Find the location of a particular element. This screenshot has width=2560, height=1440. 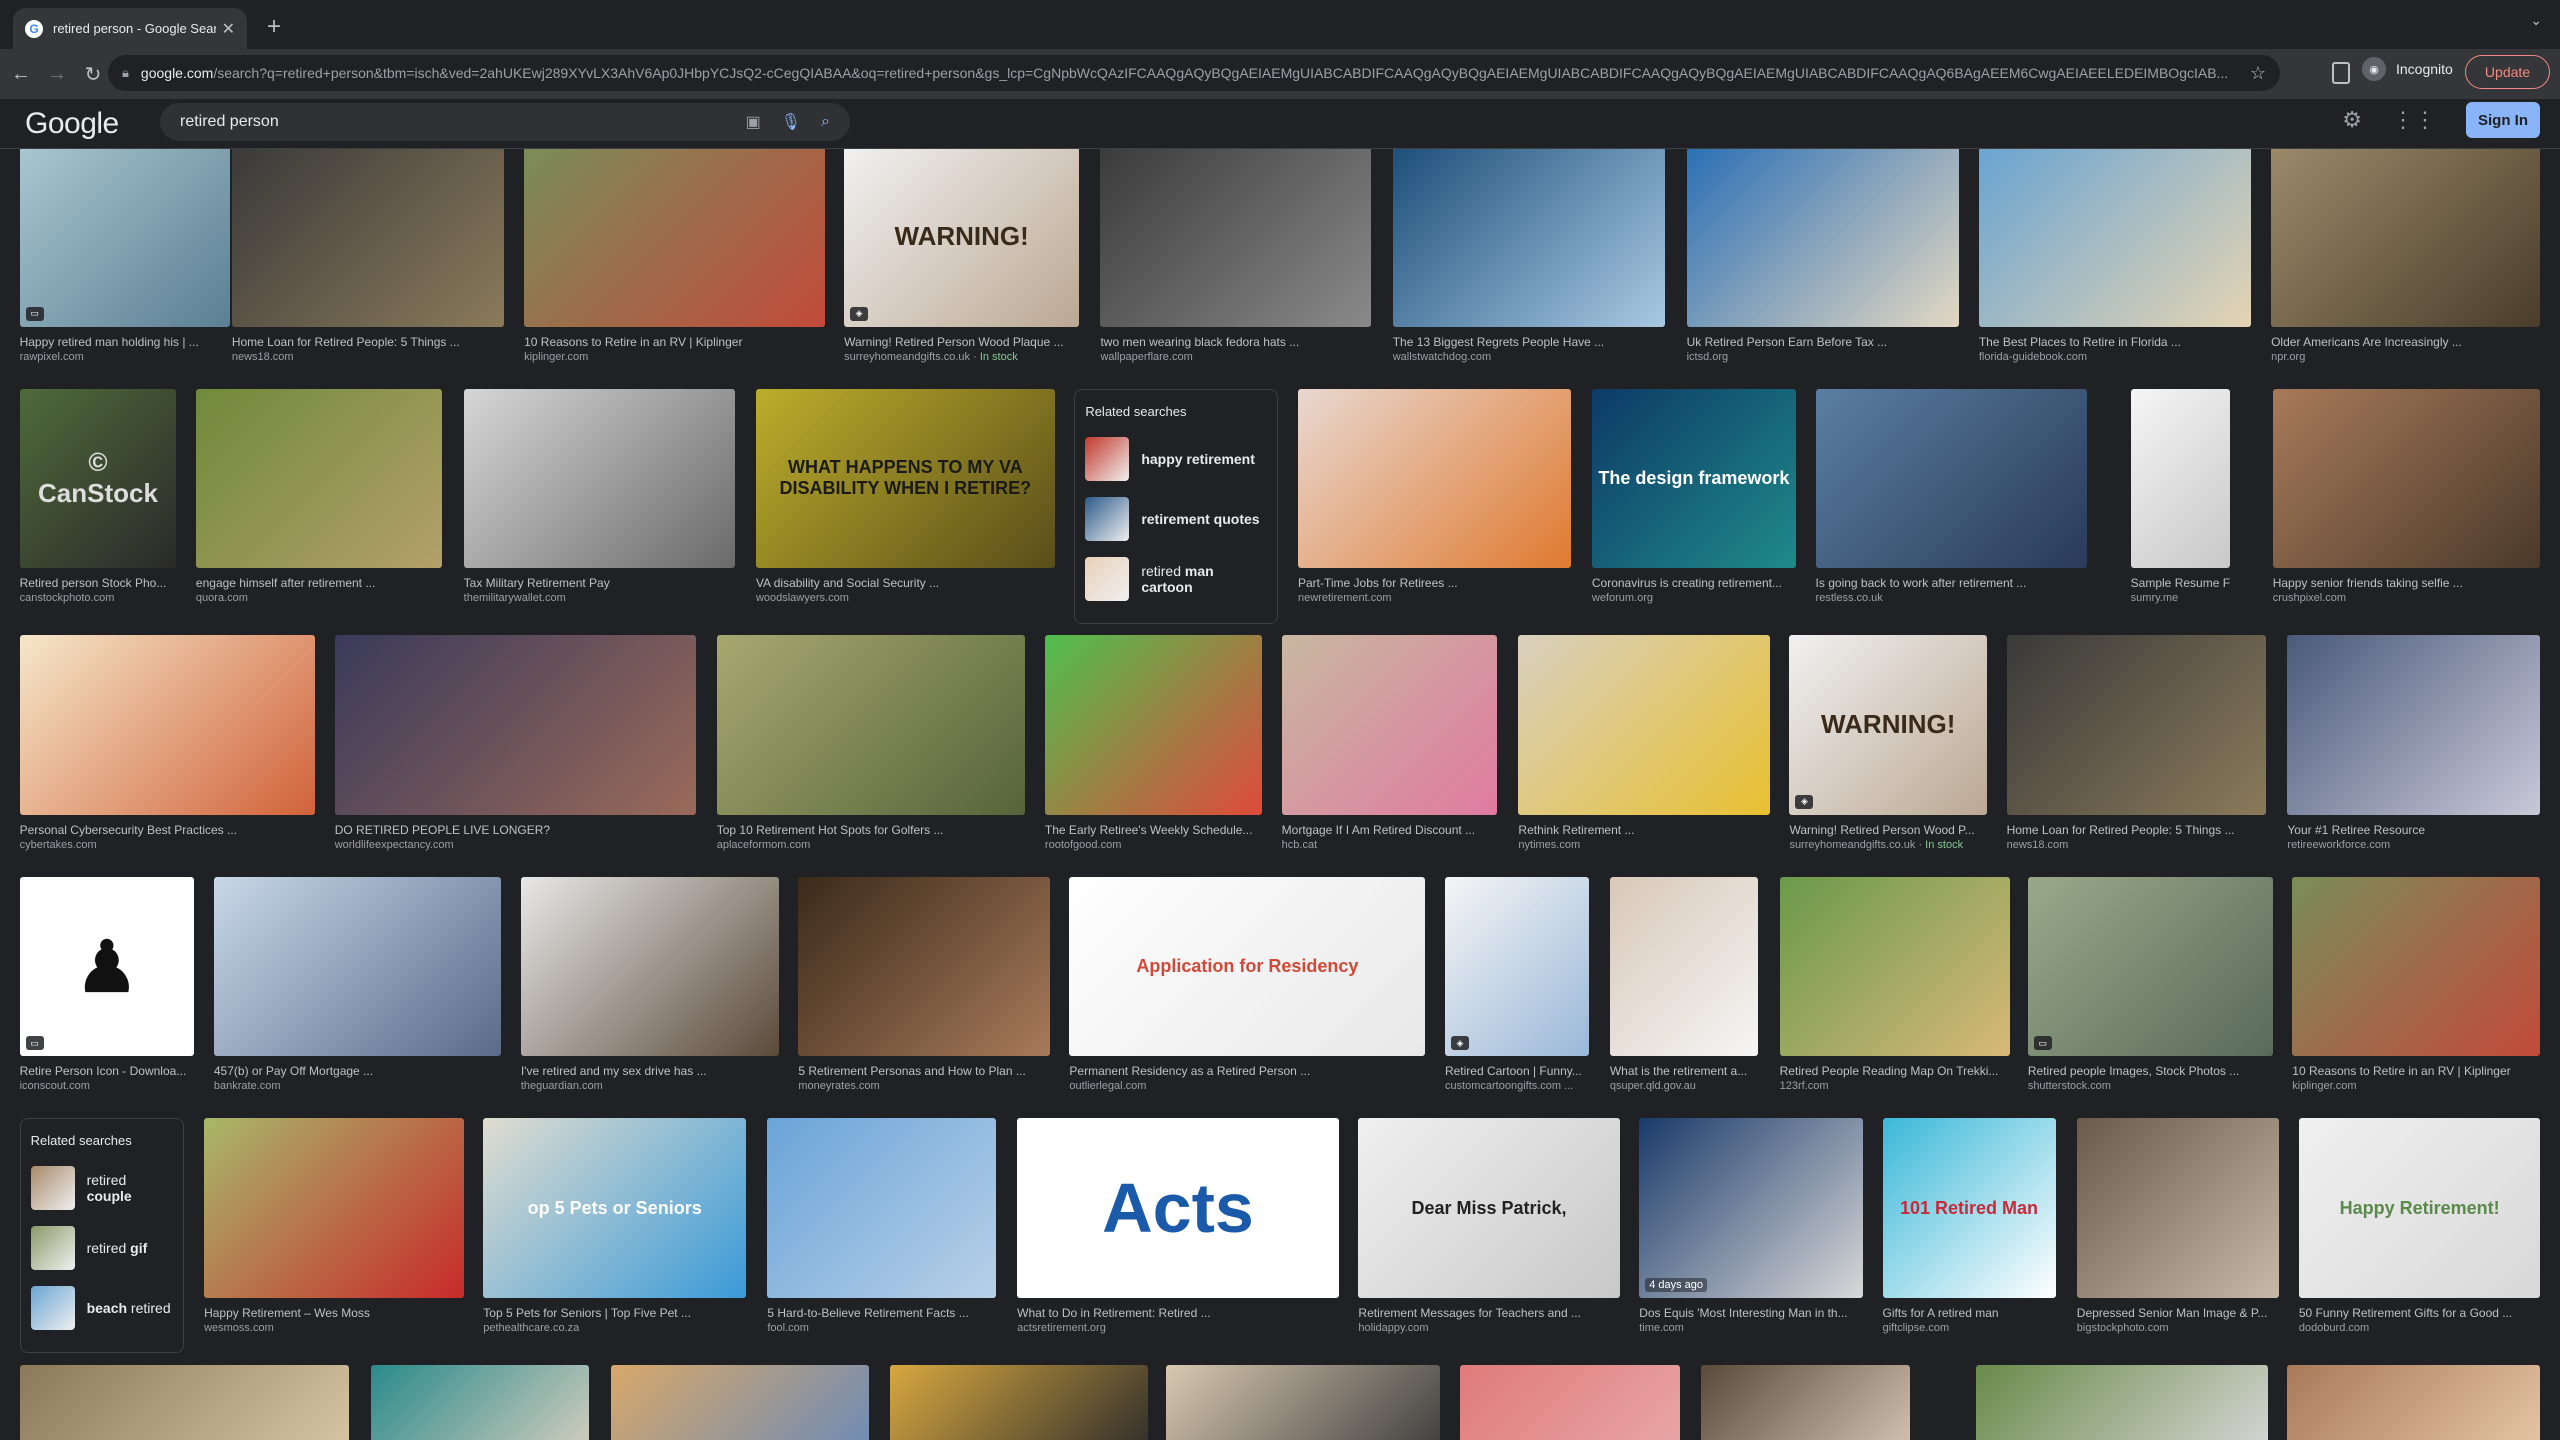

new-tab-button: + is located at coordinates (273, 26).